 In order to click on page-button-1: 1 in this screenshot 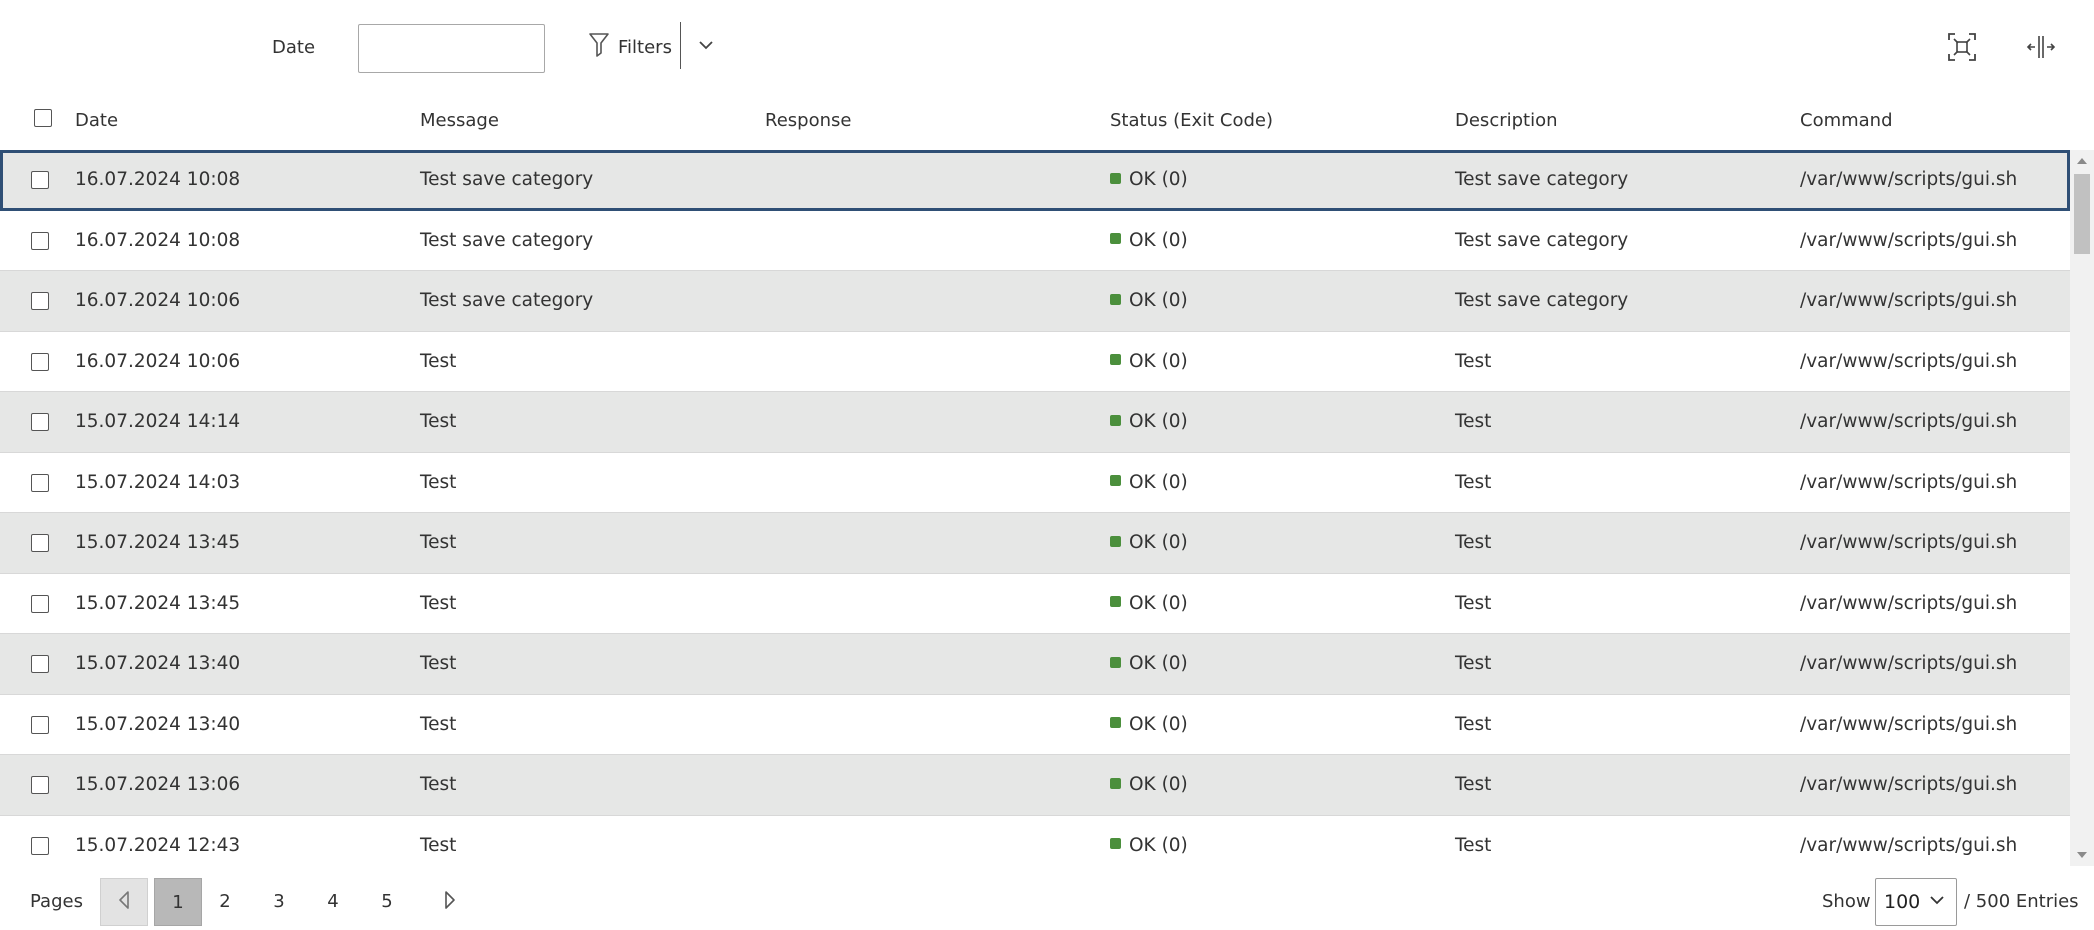, I will do `click(178, 902)`.